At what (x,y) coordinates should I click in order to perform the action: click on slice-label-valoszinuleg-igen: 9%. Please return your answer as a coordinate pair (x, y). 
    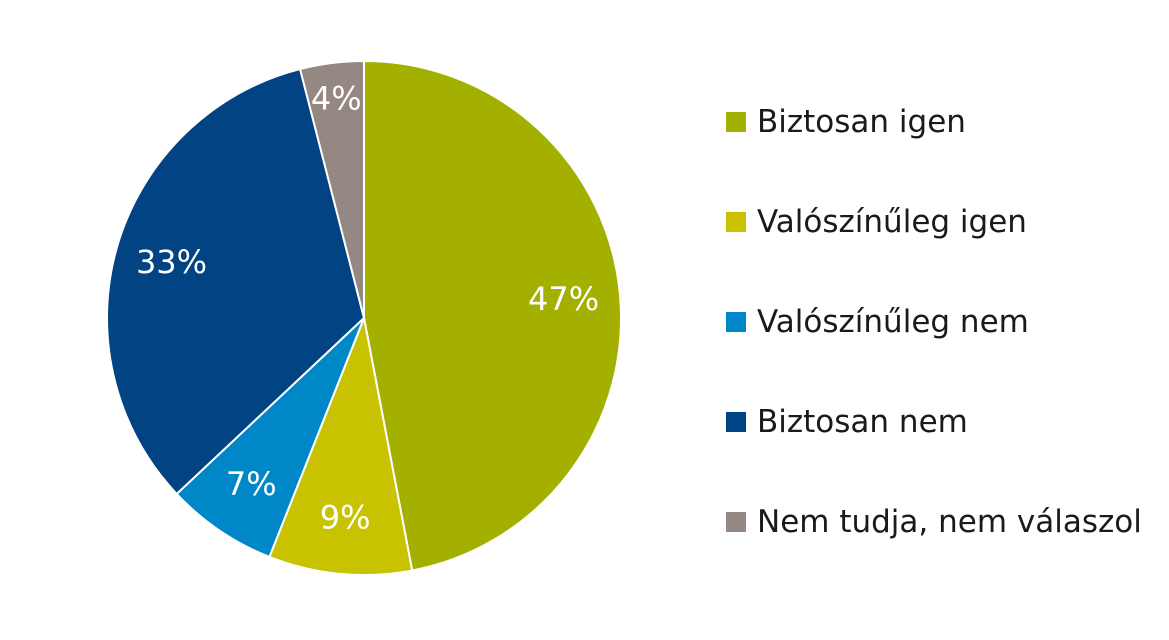
    Looking at the image, I should click on (345, 518).